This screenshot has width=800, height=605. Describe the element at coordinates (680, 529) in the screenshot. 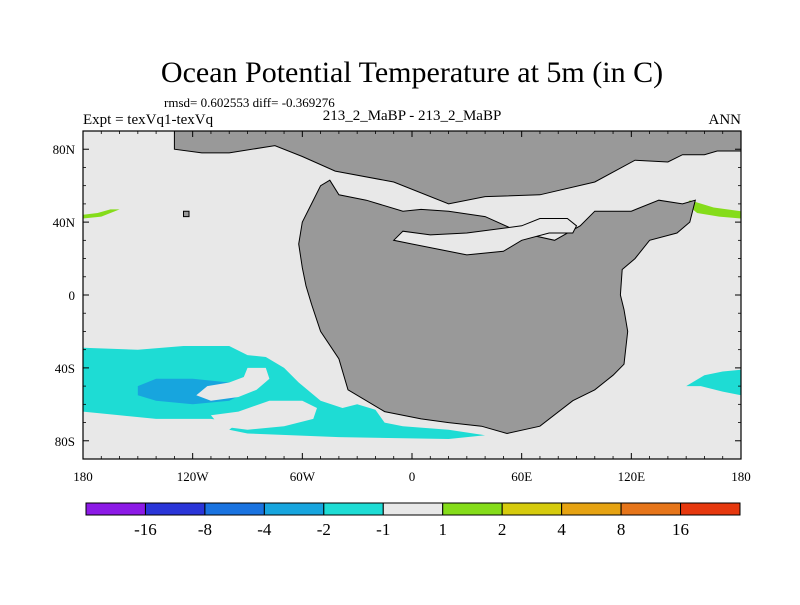

I see `colorbar-label: 16` at that location.